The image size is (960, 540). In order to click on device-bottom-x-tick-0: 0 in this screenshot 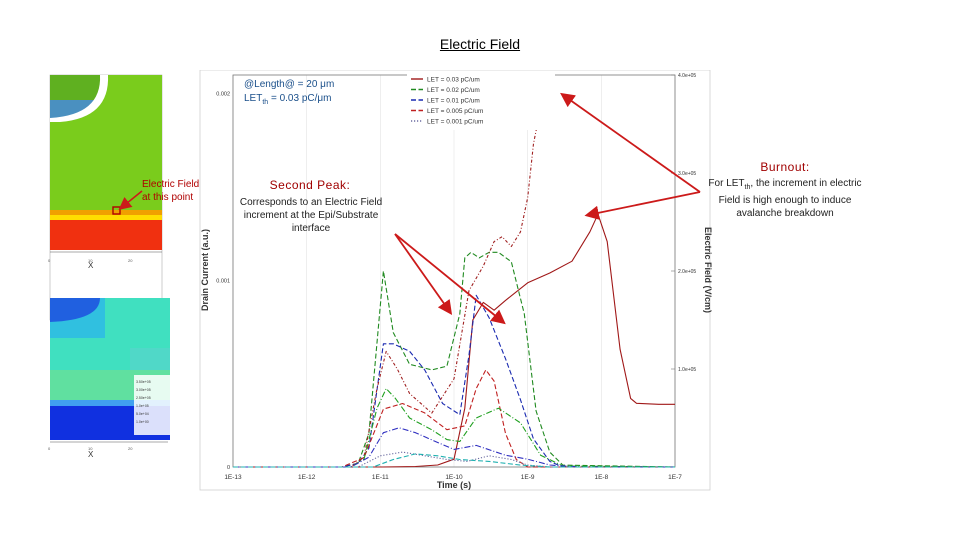, I will do `click(49, 448)`.